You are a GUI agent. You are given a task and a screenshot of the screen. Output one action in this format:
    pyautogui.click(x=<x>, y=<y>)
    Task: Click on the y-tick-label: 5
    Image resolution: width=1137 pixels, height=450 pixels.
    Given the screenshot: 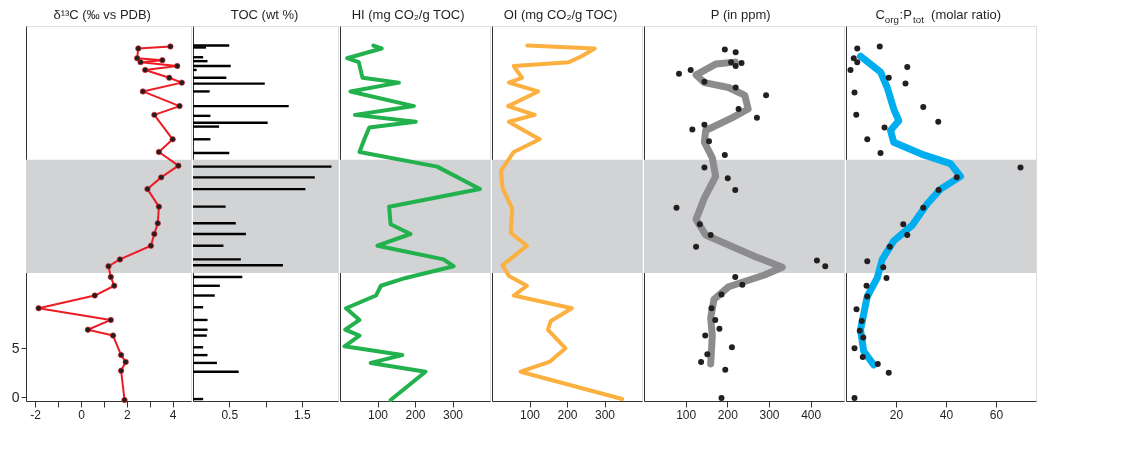 What is the action you would take?
    pyautogui.click(x=15, y=347)
    